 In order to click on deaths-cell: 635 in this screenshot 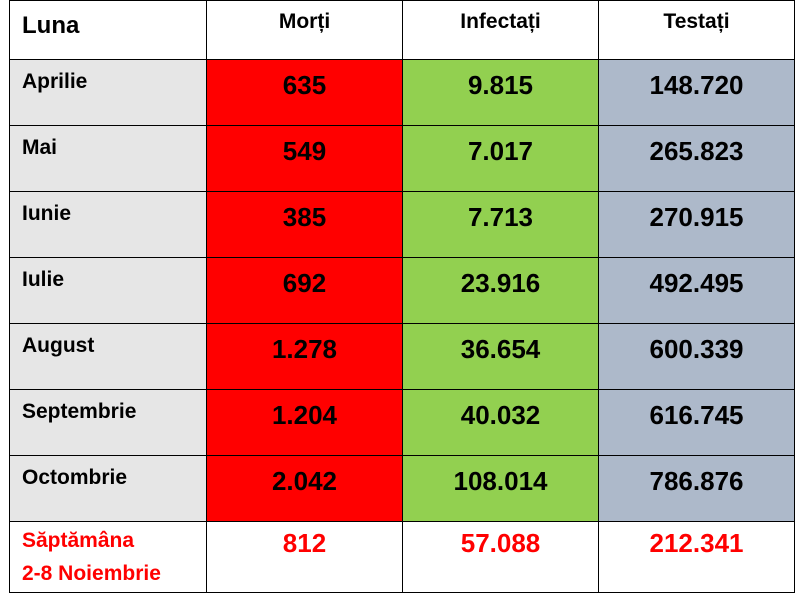, I will do `click(304, 92)`.